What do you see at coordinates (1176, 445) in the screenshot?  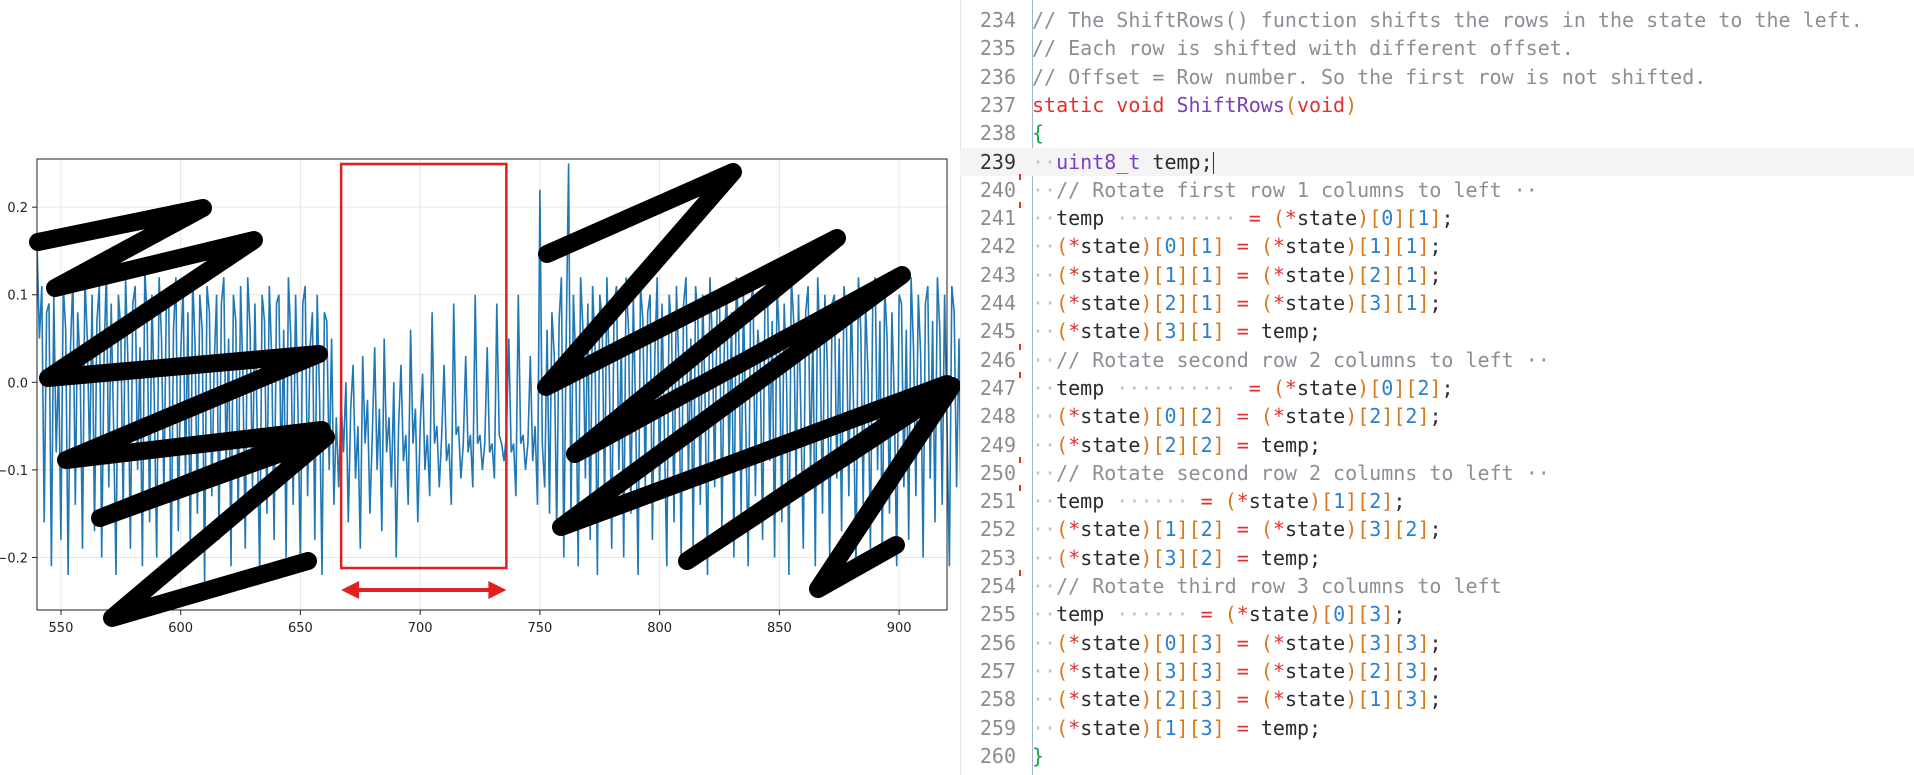 I see `code-text: ··(*state)[2][2] = temp;` at bounding box center [1176, 445].